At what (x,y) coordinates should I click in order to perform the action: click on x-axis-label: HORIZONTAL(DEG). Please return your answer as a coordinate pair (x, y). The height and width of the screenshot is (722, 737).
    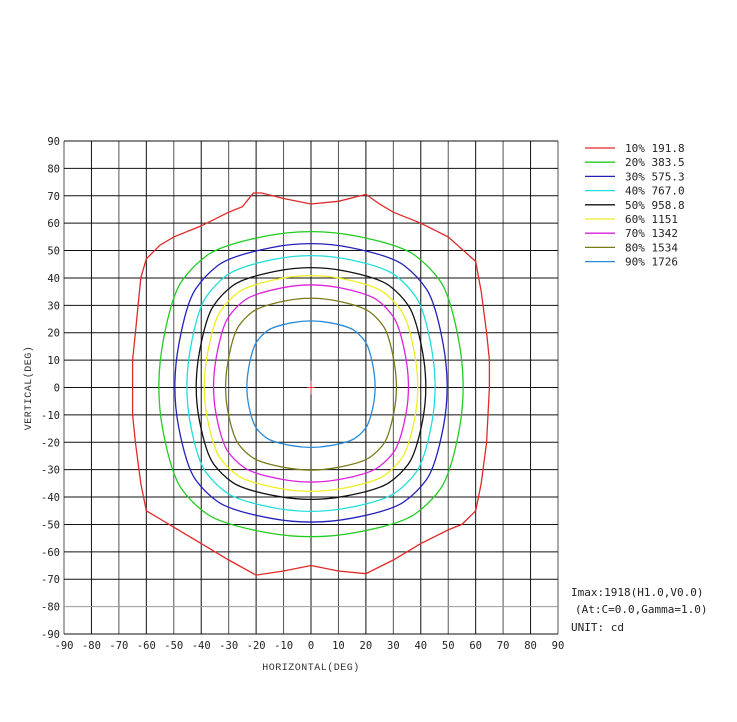
    Looking at the image, I should click on (311, 668).